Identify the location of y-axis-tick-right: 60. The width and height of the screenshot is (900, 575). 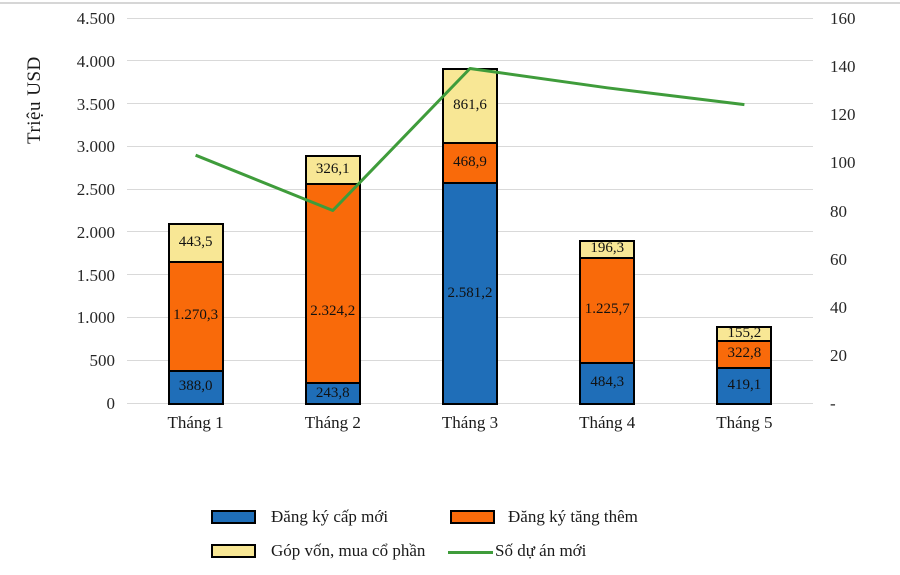
(838, 259).